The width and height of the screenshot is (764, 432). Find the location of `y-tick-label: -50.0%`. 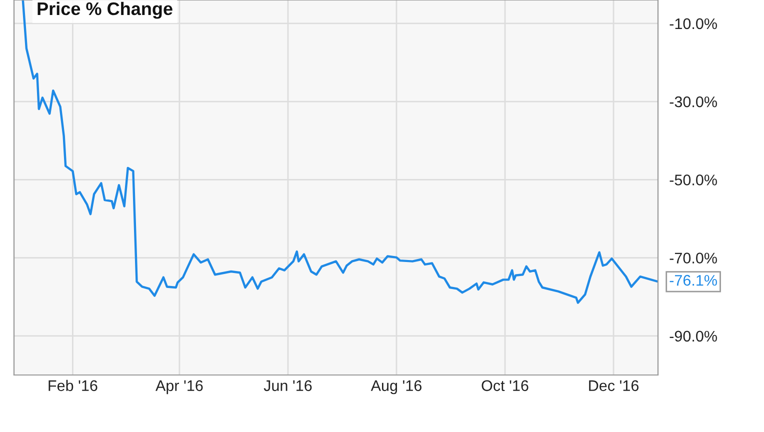

y-tick-label: -50.0% is located at coordinates (693, 180).